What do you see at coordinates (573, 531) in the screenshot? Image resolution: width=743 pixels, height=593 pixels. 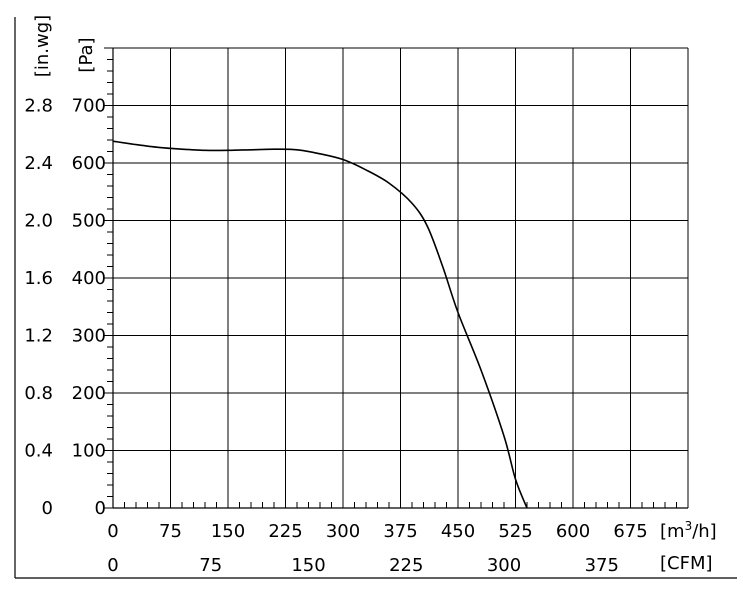 I see `x-tick-label: 600` at bounding box center [573, 531].